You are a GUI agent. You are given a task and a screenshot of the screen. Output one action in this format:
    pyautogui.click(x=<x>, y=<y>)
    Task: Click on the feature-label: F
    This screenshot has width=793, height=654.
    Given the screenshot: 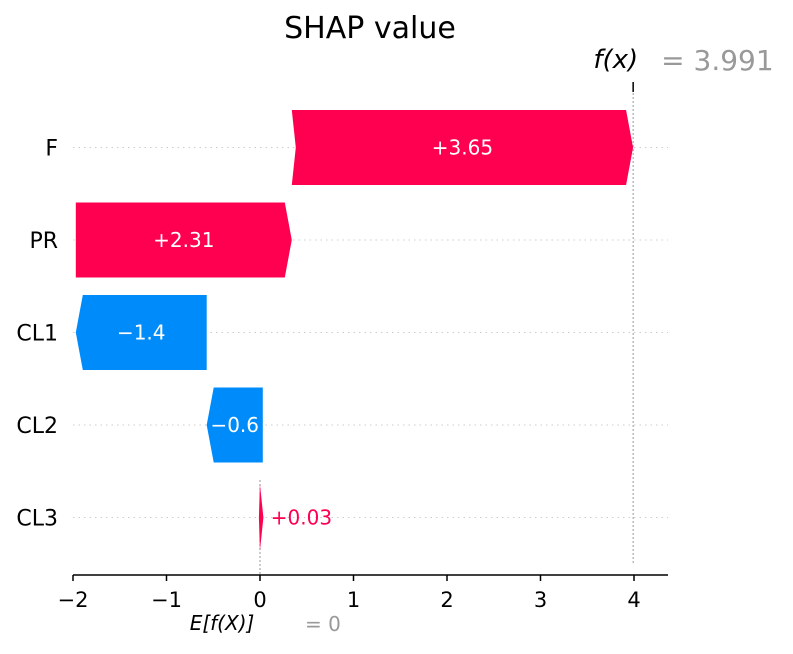 What is the action you would take?
    pyautogui.click(x=51, y=149)
    